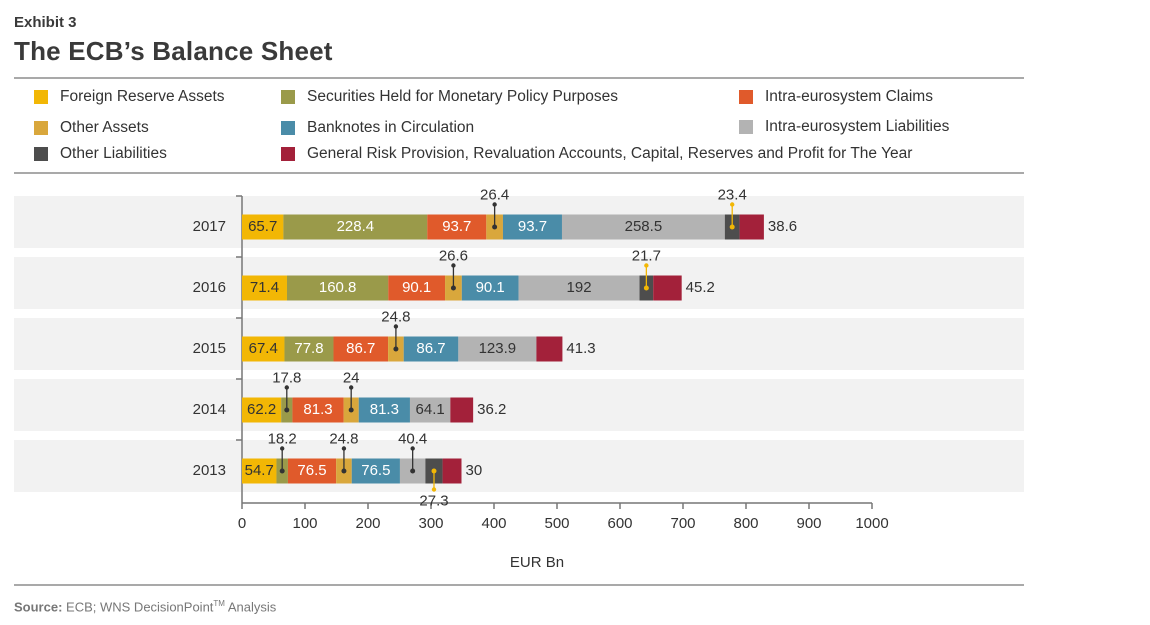 This screenshot has width=1150, height=625. Describe the element at coordinates (580, 348) in the screenshot. I see `data-label: 41.3` at that location.